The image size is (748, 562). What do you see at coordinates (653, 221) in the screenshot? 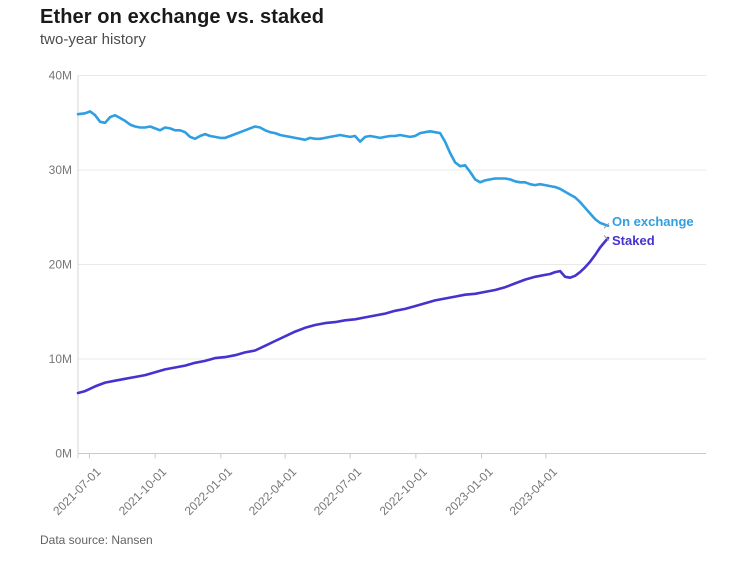
I see `legend-label-on-exchange: On exchange` at bounding box center [653, 221].